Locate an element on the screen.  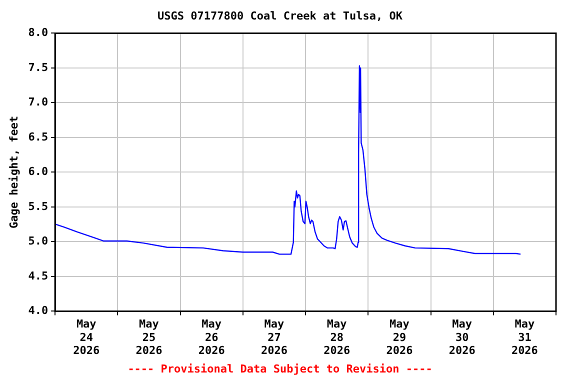
x-tick-label: May 30 2026 is located at coordinates (462, 338).